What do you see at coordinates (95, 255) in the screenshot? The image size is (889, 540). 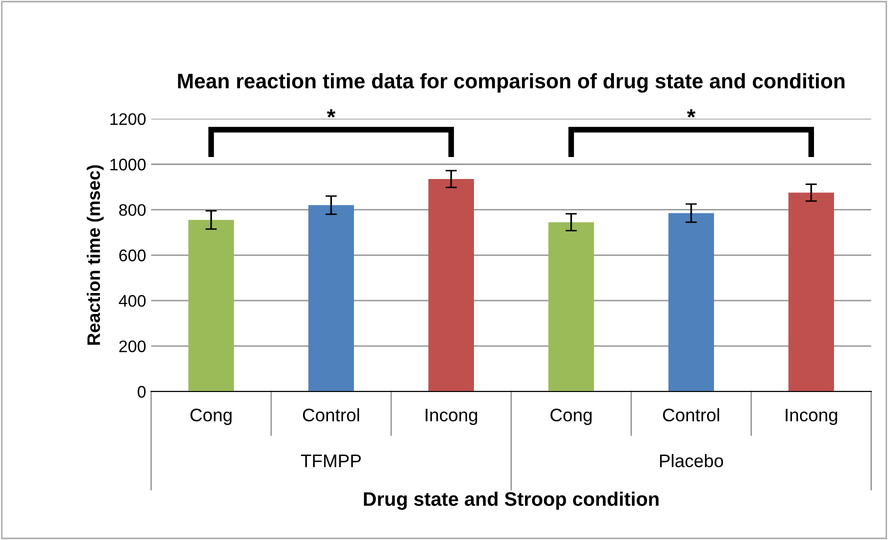 I see `y-axis-title: Reaction time (msec)` at bounding box center [95, 255].